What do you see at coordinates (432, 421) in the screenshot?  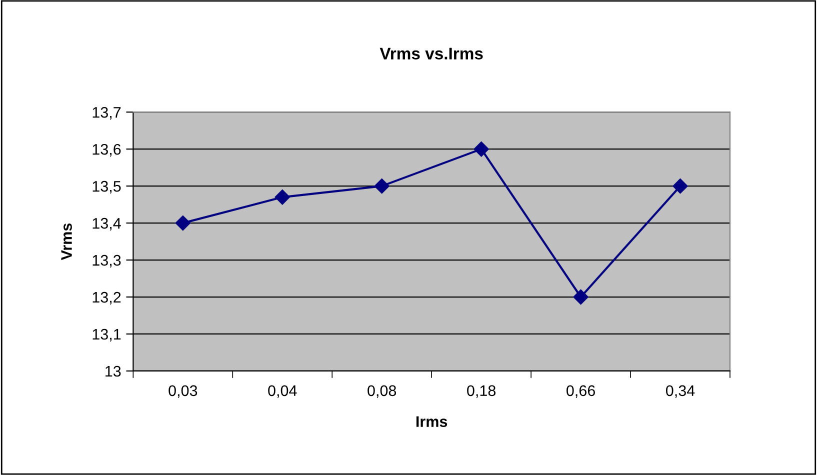 I see `x-axis-title: Irms` at bounding box center [432, 421].